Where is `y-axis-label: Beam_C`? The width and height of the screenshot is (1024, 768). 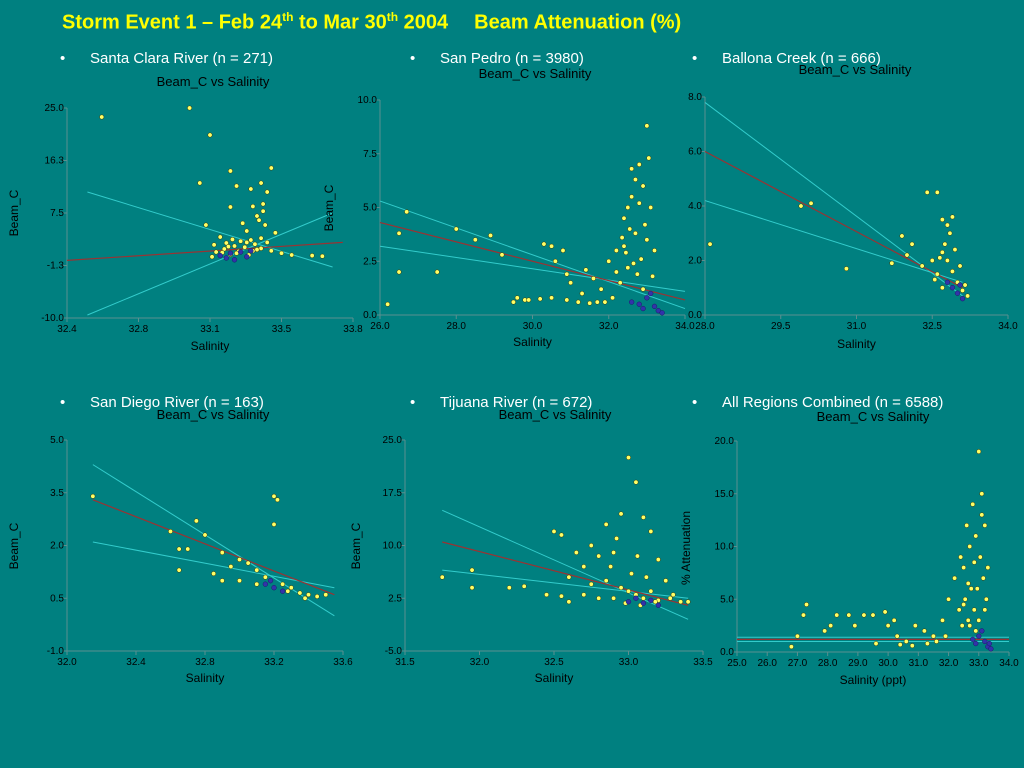
y-axis-label: Beam_C is located at coordinates (356, 545).